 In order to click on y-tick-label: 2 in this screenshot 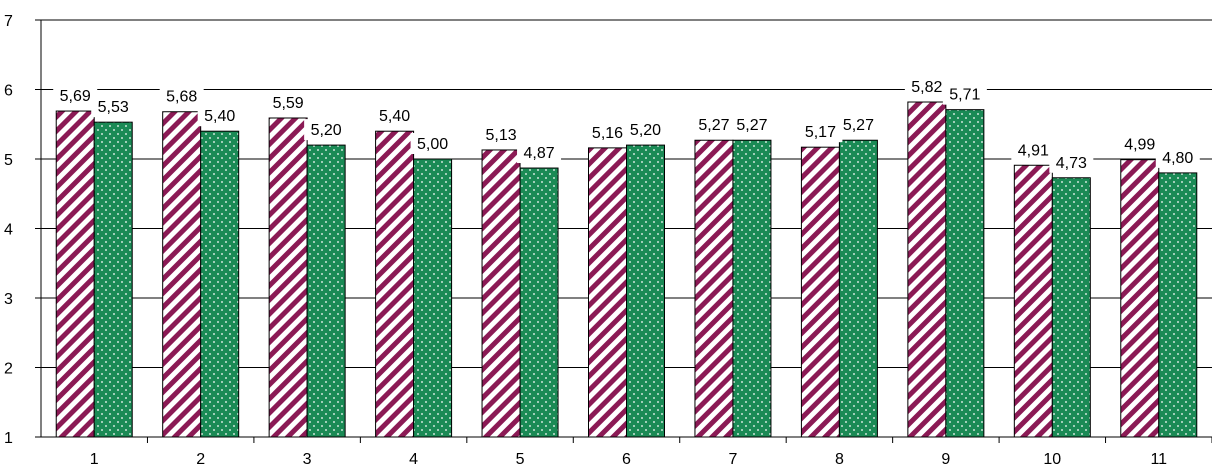, I will do `click(8, 369)`.